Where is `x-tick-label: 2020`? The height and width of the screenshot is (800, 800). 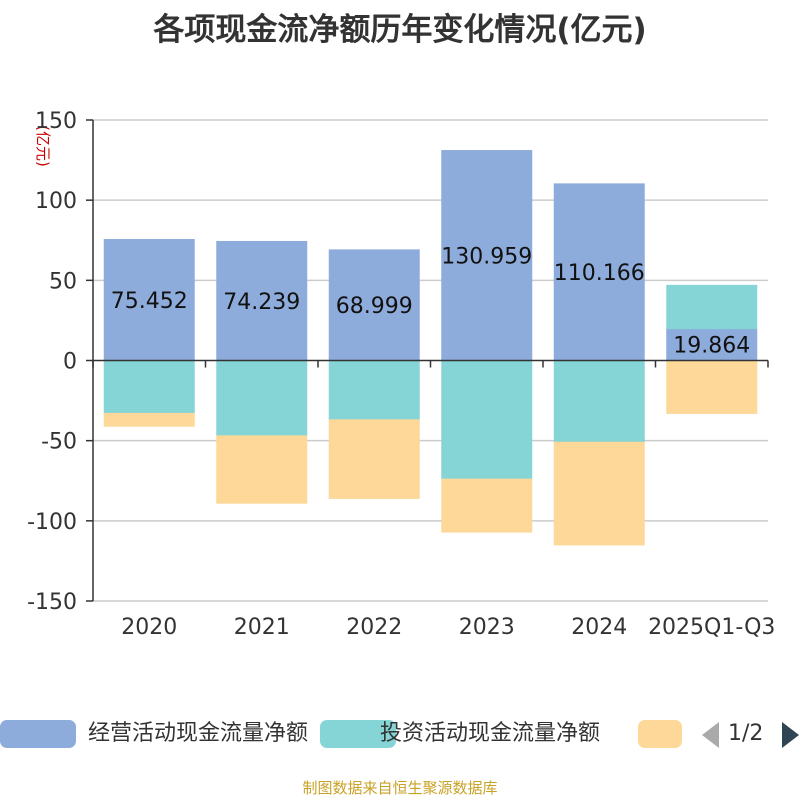 x-tick-label: 2020 is located at coordinates (149, 627).